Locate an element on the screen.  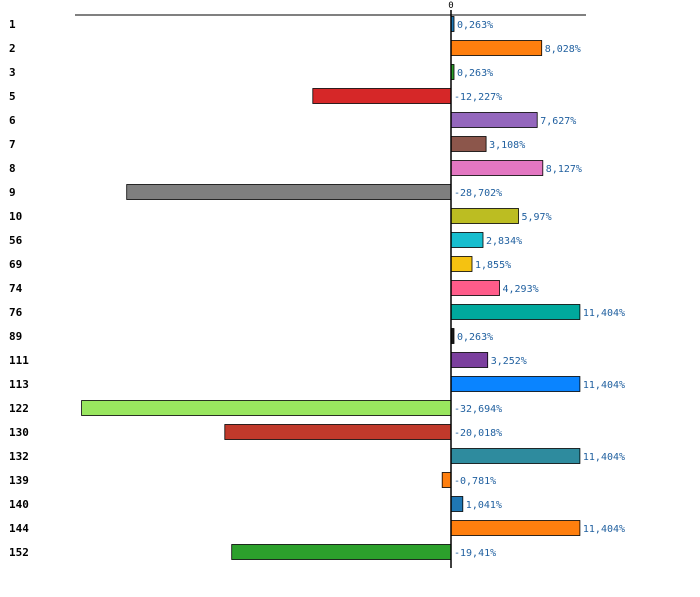
value-label: -12,227% is located at coordinates (478, 97).